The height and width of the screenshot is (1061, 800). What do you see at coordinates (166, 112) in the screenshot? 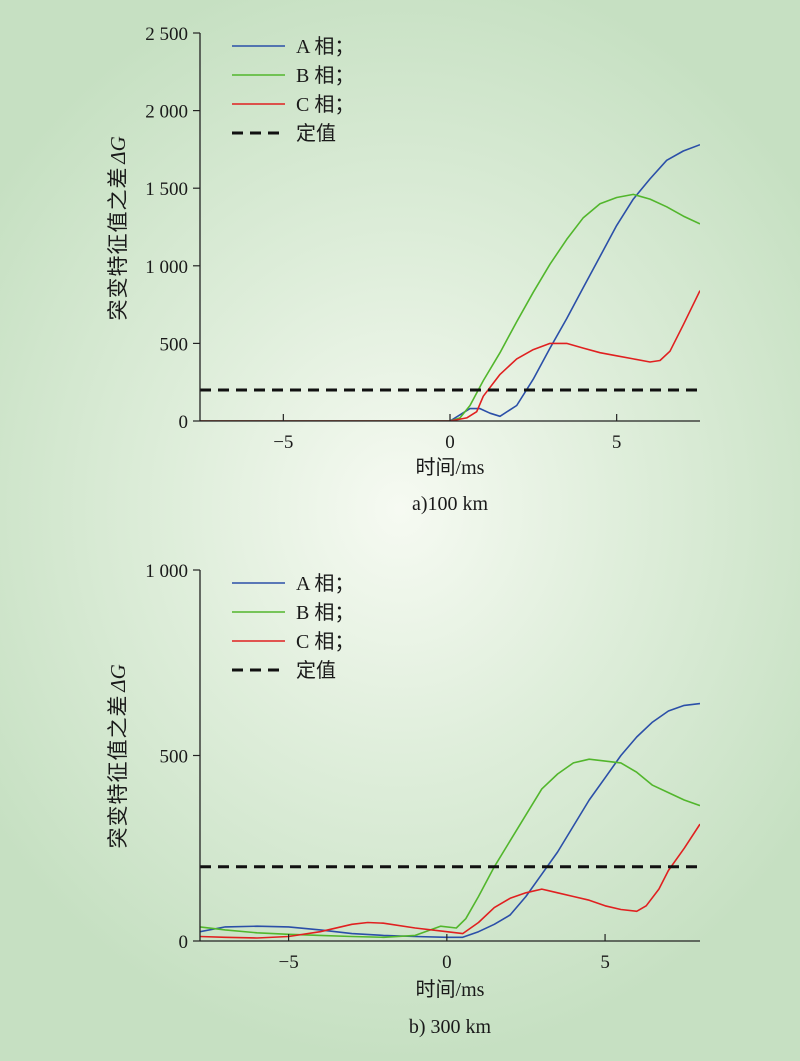
I see `y-tick-label: 2 000` at bounding box center [166, 112].